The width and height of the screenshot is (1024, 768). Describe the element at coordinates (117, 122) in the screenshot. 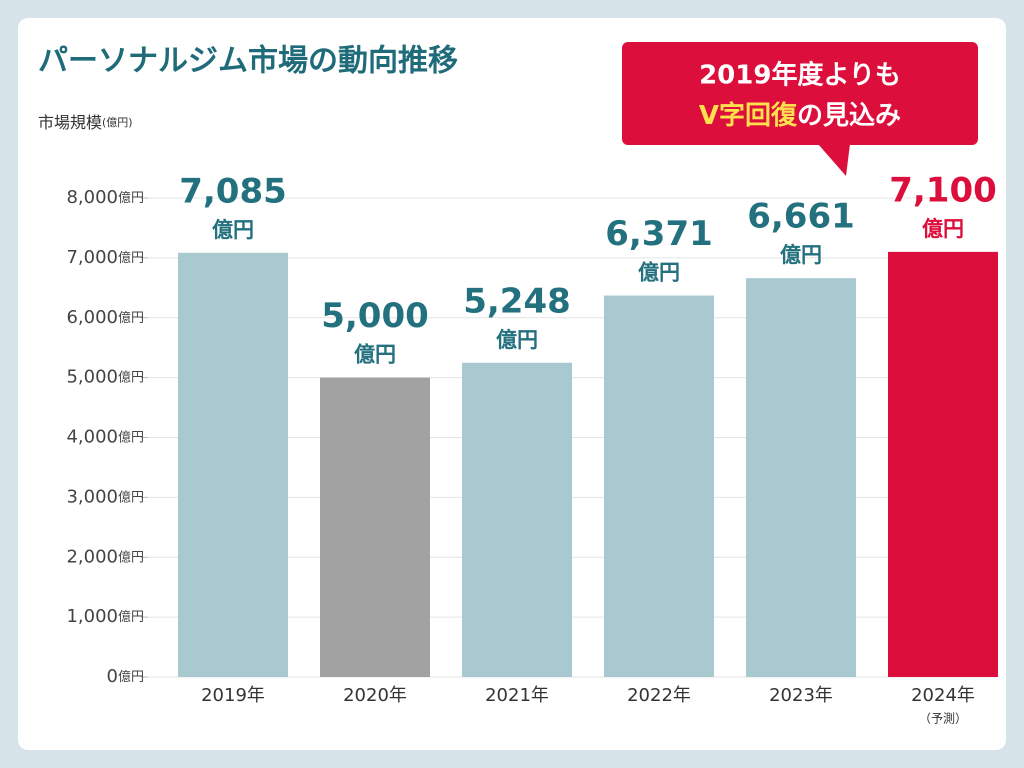

I see `y-label-unit: (億円)` at that location.